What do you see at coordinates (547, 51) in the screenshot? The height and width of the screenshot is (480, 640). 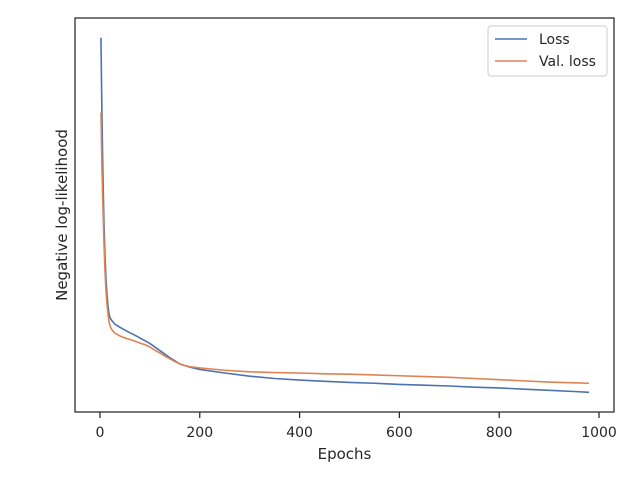 I see `legend: Loss Val. loss` at bounding box center [547, 51].